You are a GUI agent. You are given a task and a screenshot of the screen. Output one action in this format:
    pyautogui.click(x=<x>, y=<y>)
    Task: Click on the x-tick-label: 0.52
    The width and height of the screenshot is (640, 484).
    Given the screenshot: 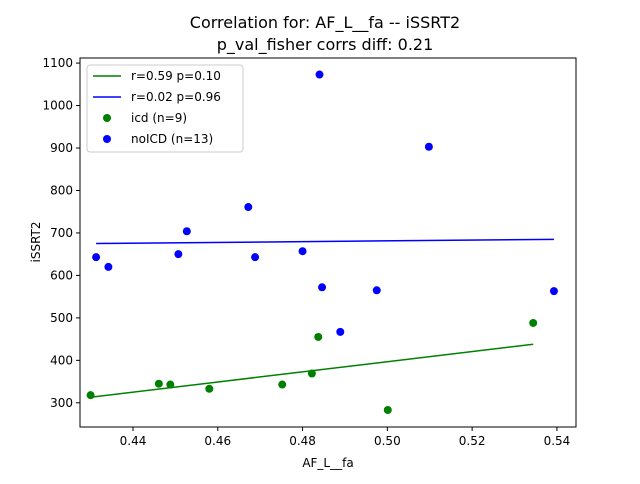 What is the action you would take?
    pyautogui.click(x=472, y=441)
    